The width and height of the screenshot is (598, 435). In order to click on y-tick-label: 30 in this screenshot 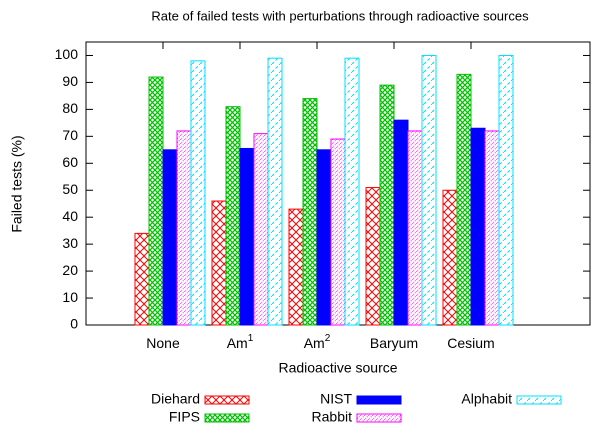, I will do `click(70, 243)`.